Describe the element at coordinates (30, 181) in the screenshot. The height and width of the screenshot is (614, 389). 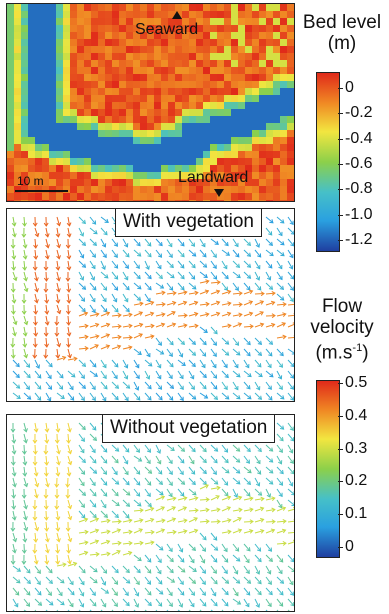
I see `scale-bar-label: 10 m` at that location.